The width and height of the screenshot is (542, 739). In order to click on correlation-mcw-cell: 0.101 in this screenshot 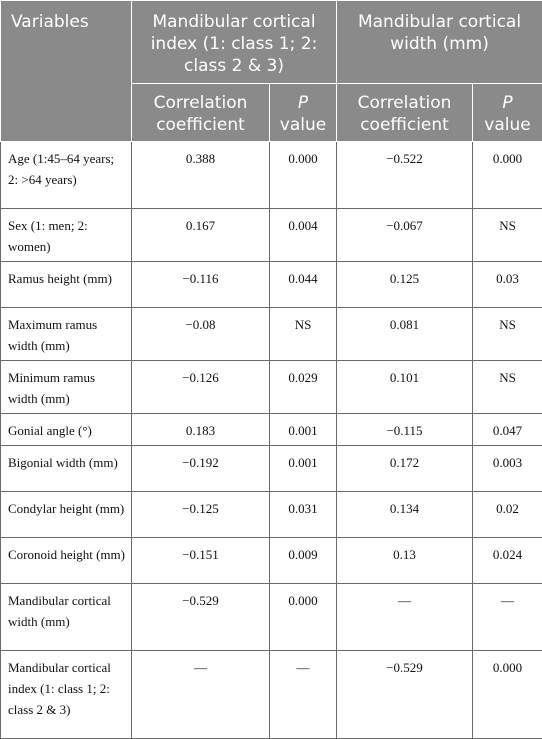, I will do `click(405, 387)`.